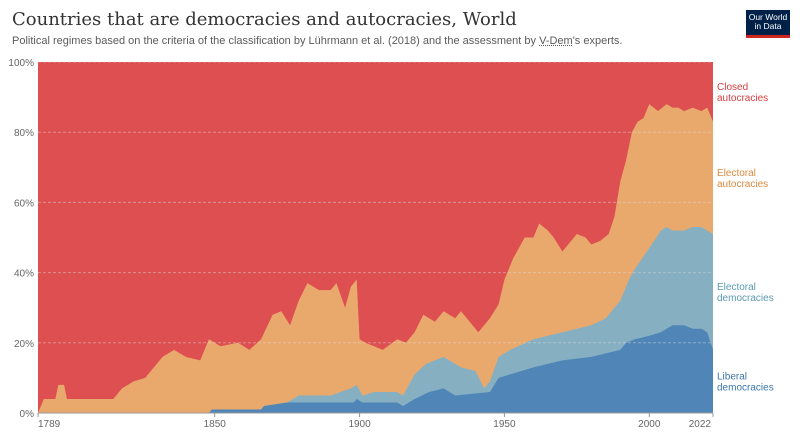 Image resolution: width=800 pixels, height=435 pixels. What do you see at coordinates (732, 87) in the screenshot?
I see `series-label-line: Closed` at bounding box center [732, 87].